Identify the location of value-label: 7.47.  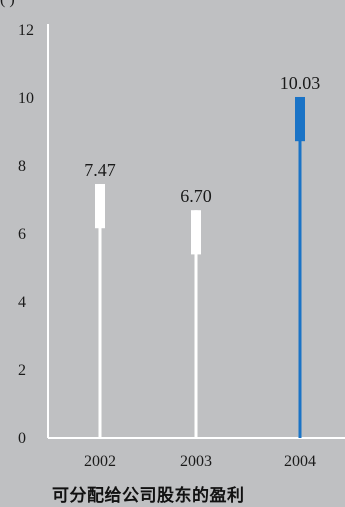
(100, 170).